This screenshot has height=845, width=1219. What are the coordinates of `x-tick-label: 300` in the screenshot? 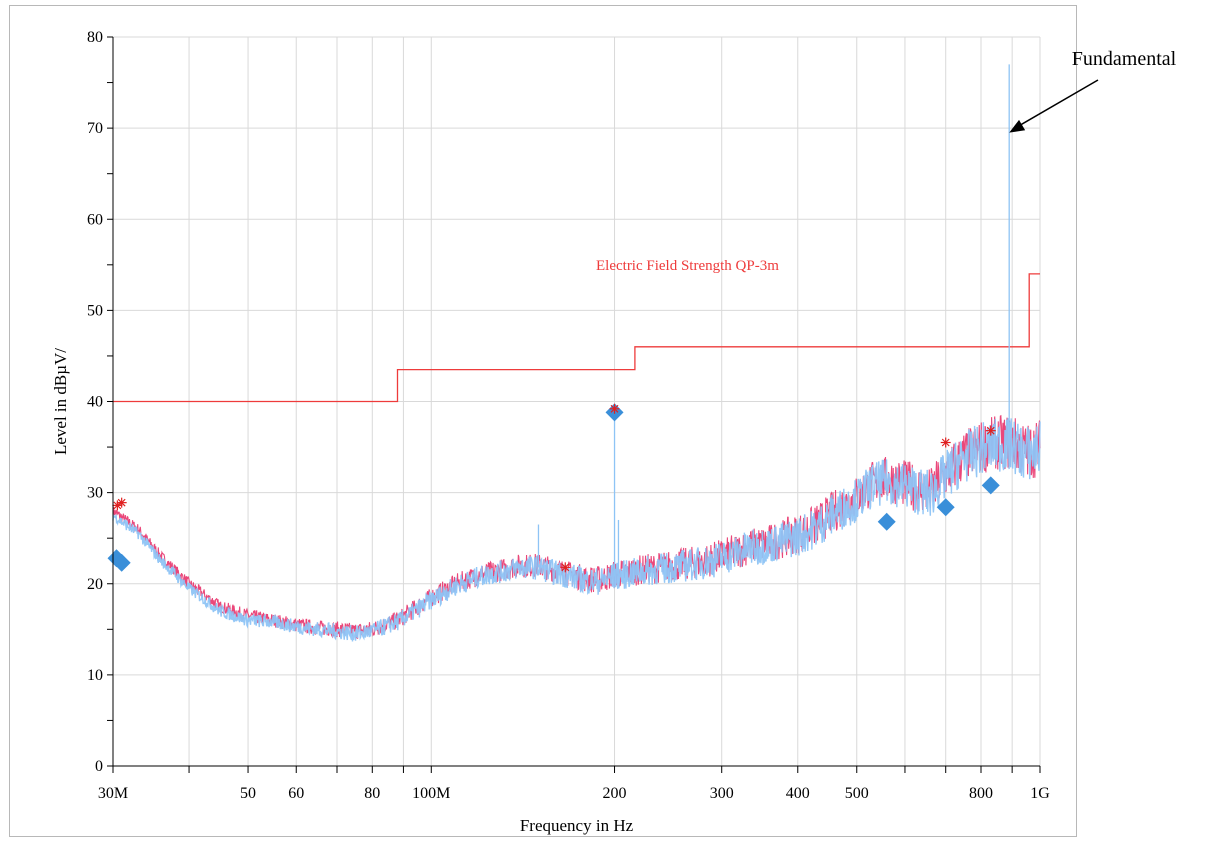 It's located at (722, 793).